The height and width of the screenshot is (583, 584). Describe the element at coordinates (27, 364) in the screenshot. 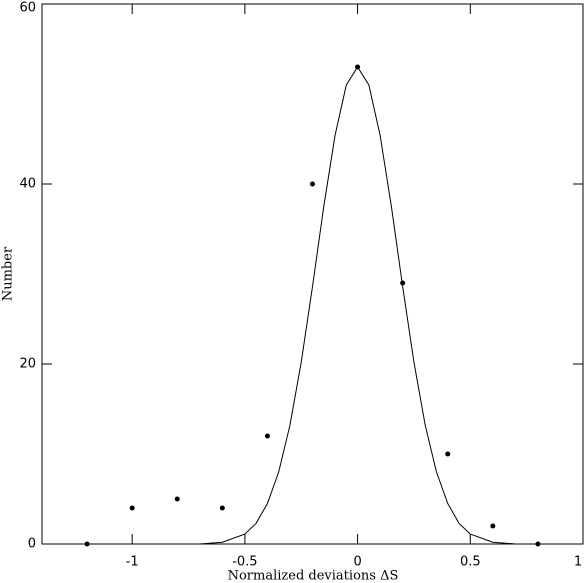

I see `y-tick-label: 20` at that location.